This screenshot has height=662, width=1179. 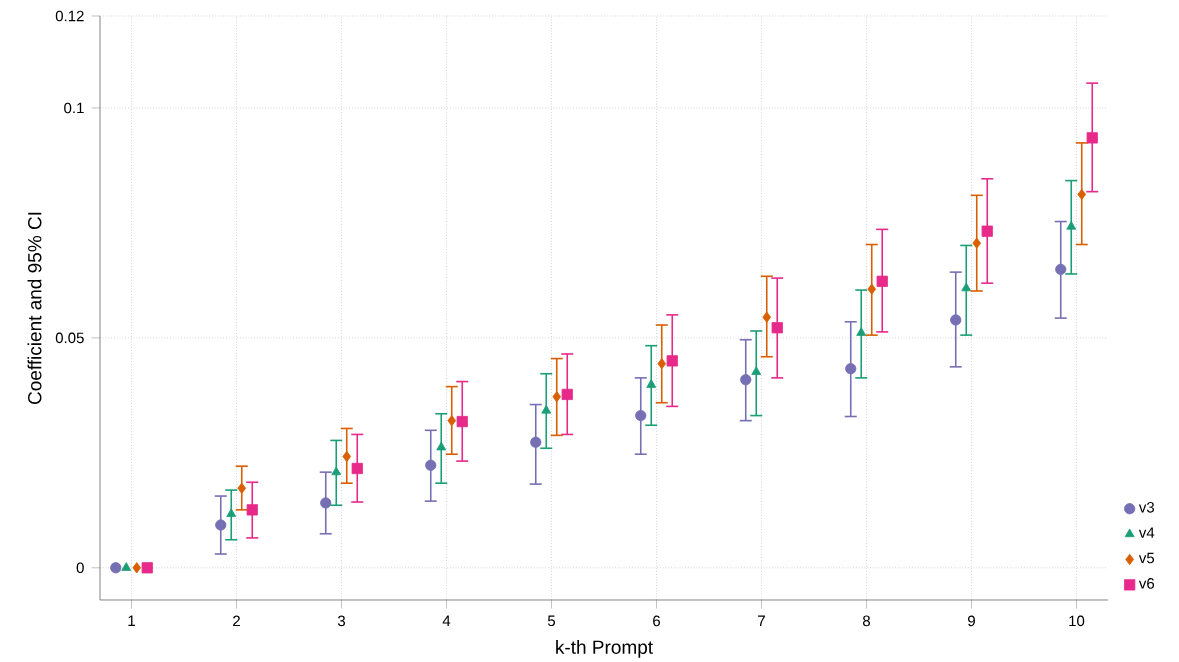 What do you see at coordinates (1077, 621) in the screenshot?
I see `x-tick-label: 10` at bounding box center [1077, 621].